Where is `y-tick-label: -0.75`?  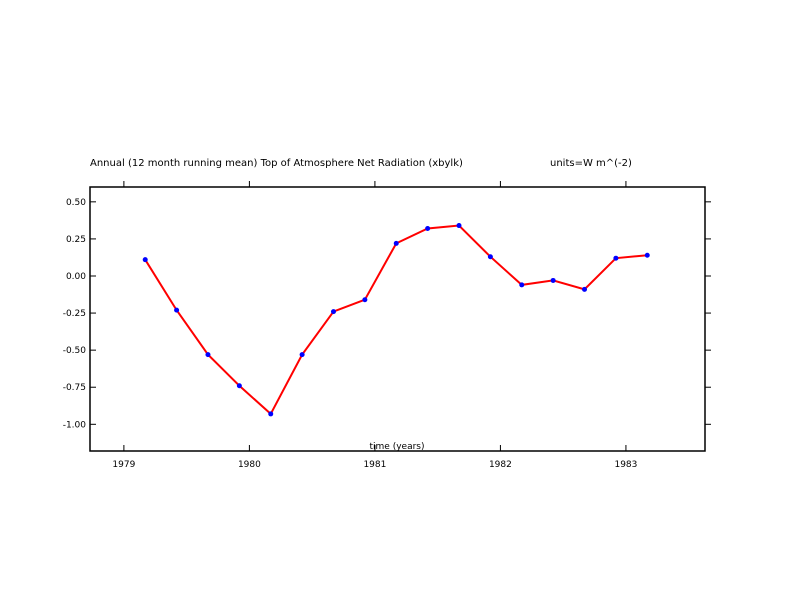
y-tick-label: -0.75 is located at coordinates (74, 388).